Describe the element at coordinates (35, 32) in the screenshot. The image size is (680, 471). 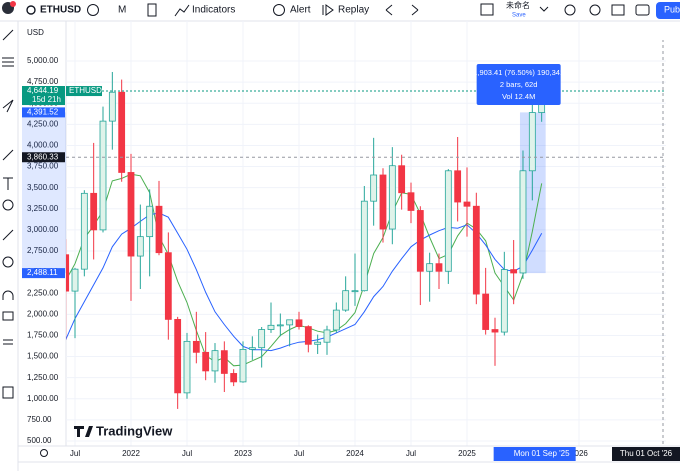
I see `currency-label: USD` at that location.